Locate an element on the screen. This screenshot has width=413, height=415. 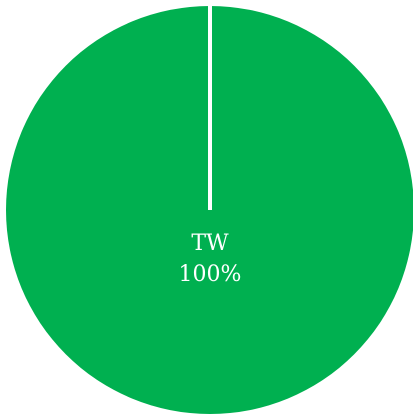
slice-label-percent: 100% is located at coordinates (210, 274).